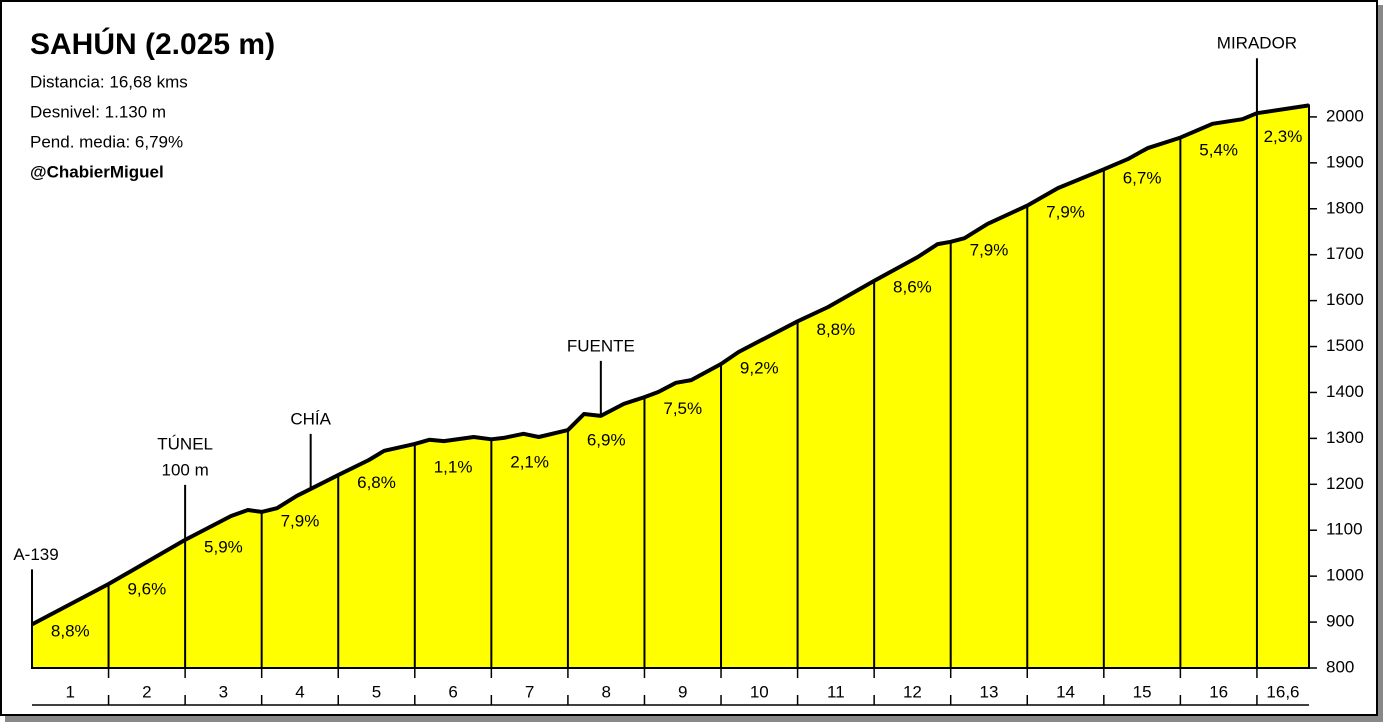 This screenshot has height=724, width=1385. What do you see at coordinates (106, 141) in the screenshot?
I see `info-line: Pend. media: 6,79%` at bounding box center [106, 141].